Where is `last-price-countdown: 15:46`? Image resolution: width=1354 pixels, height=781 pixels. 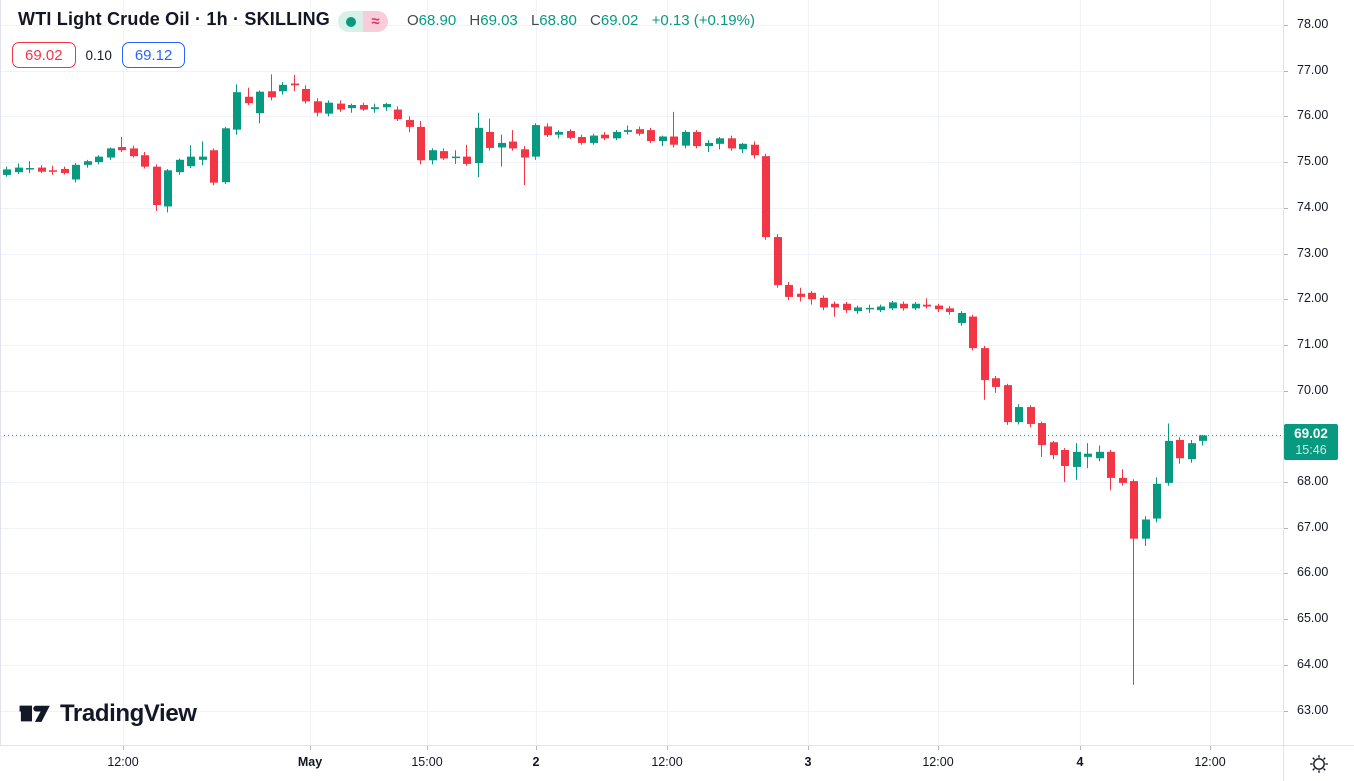
last-price-countdown: 15:46 is located at coordinates (1311, 450).